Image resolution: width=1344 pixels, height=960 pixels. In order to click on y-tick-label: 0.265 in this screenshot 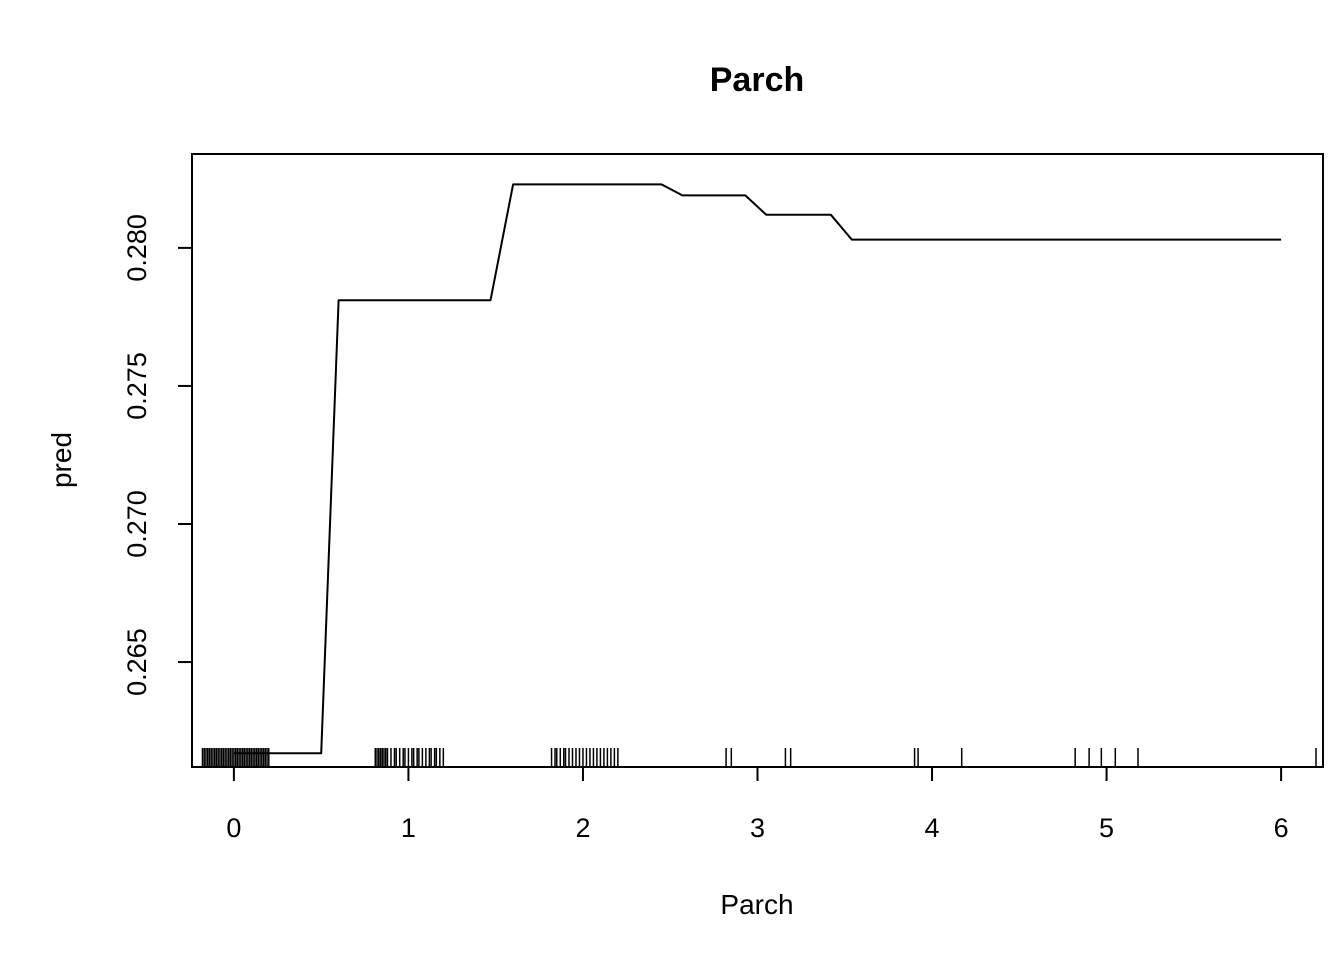, I will do `click(137, 662)`.